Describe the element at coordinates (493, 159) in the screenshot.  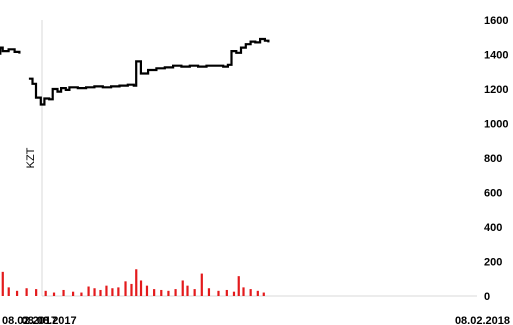
I see `y-tick-label: 800` at that location.